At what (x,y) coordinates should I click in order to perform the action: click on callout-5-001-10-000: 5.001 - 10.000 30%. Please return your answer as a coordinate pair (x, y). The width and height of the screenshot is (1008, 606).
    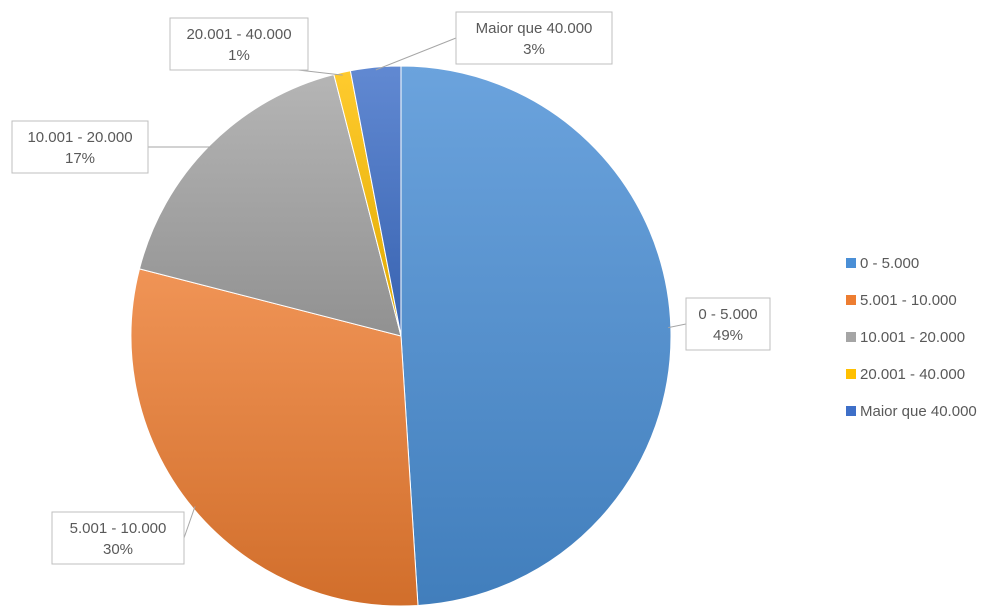
    Looking at the image, I should click on (118, 538).